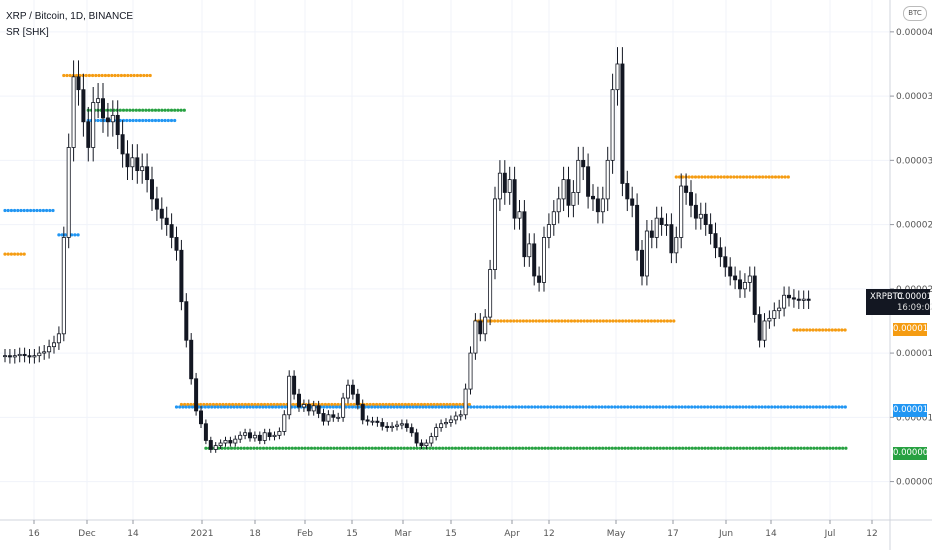 This screenshot has height=550, width=932. What do you see at coordinates (914, 226) in the screenshot?
I see `price-tick-label: 0.00002500` at bounding box center [914, 226].